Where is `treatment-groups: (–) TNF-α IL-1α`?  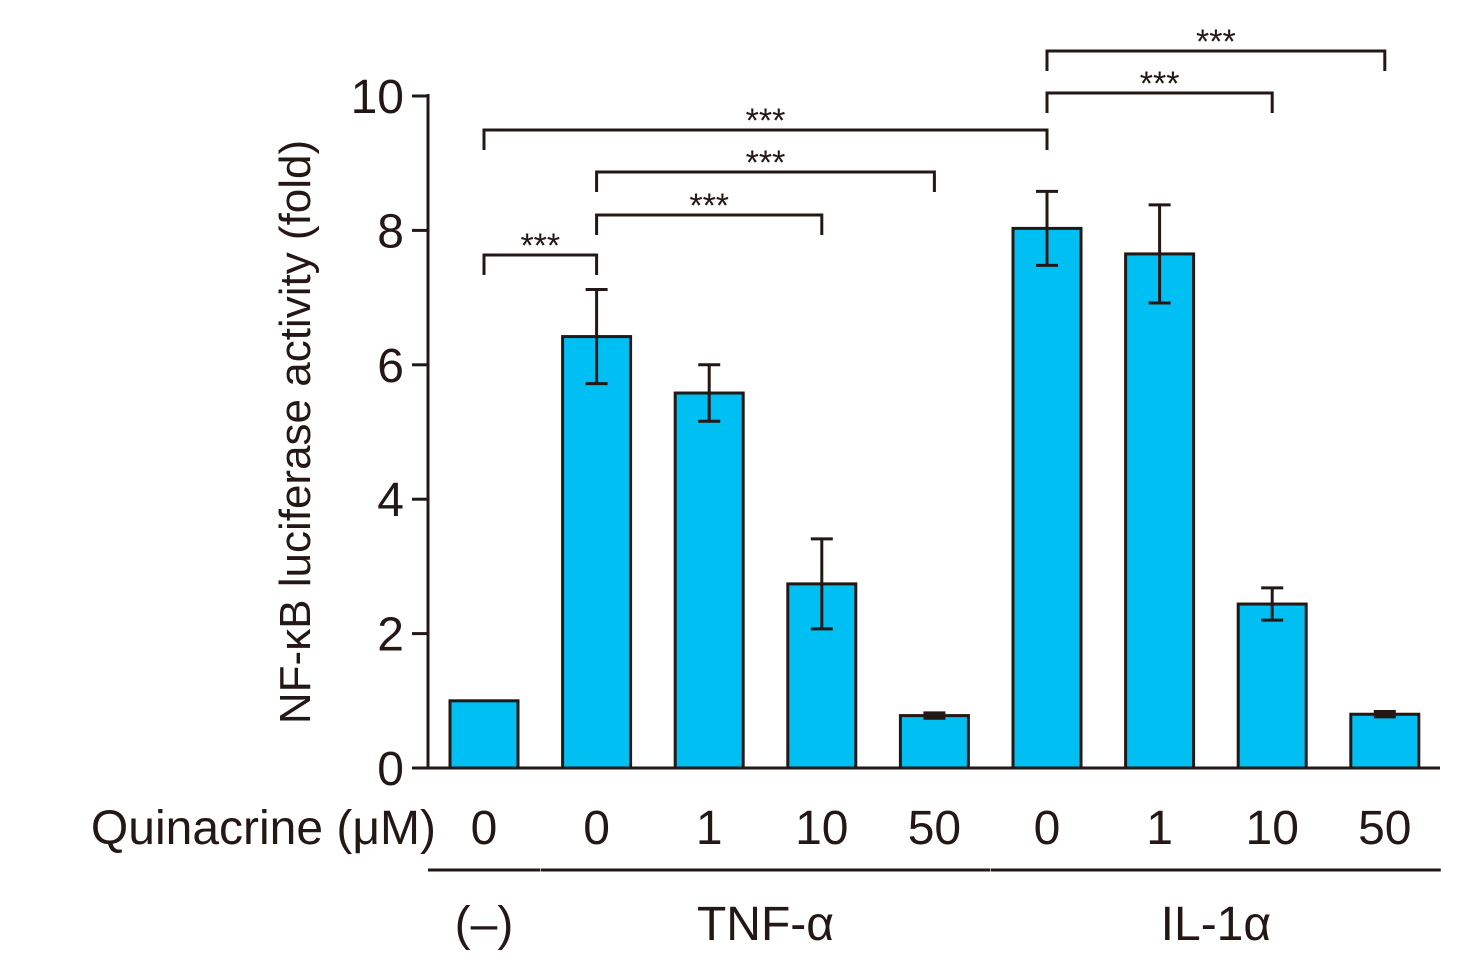 treatment-groups: (–) TNF-α IL-1α is located at coordinates (934, 909).